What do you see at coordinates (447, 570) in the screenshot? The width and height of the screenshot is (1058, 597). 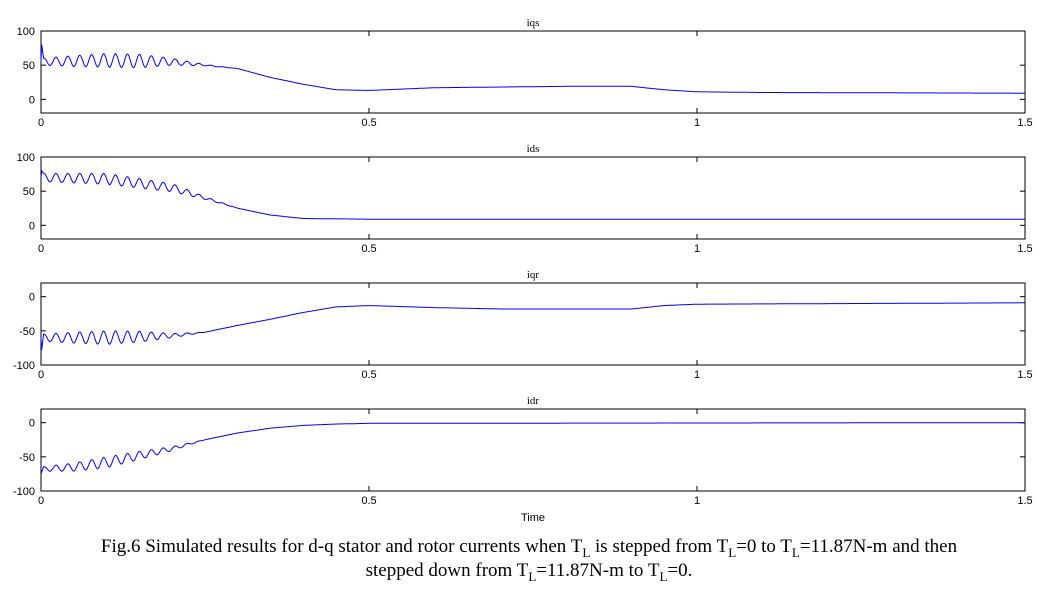 I see `caption-text: stepped down from T` at bounding box center [447, 570].